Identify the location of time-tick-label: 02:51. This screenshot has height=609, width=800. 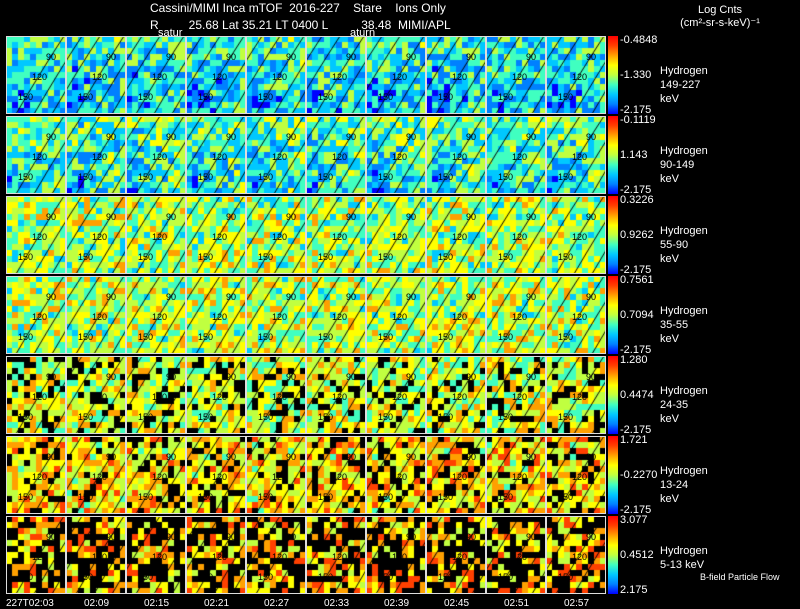
(517, 603).